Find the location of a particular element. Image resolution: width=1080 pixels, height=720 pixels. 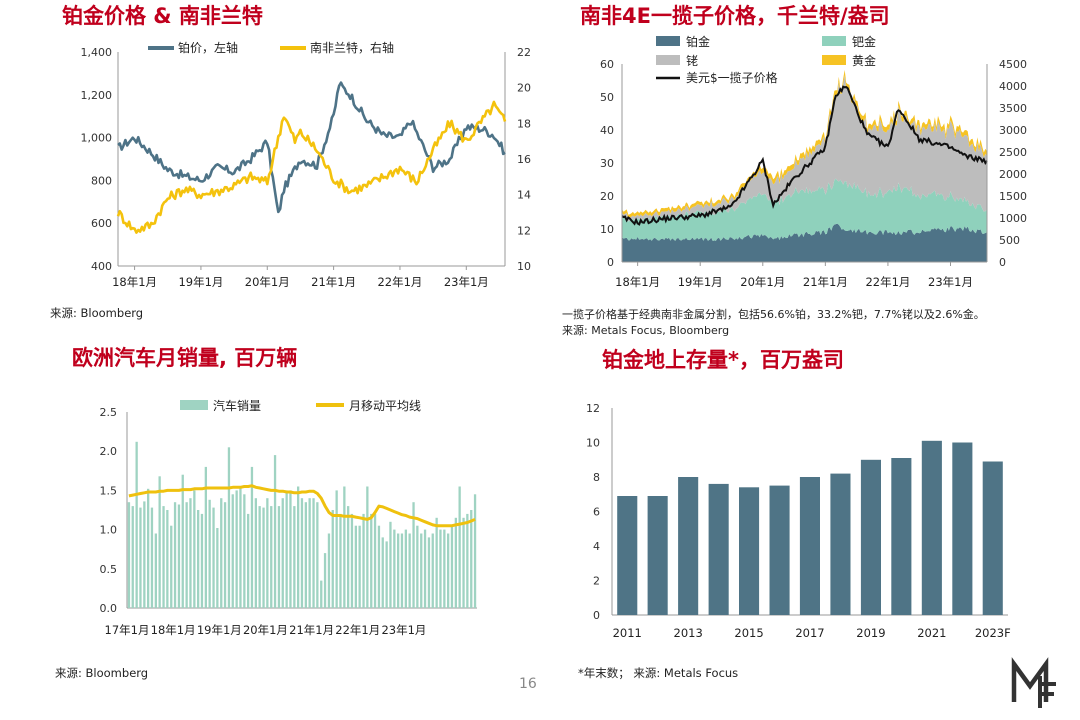

y-right-tick-label: 14 is located at coordinates (524, 195).